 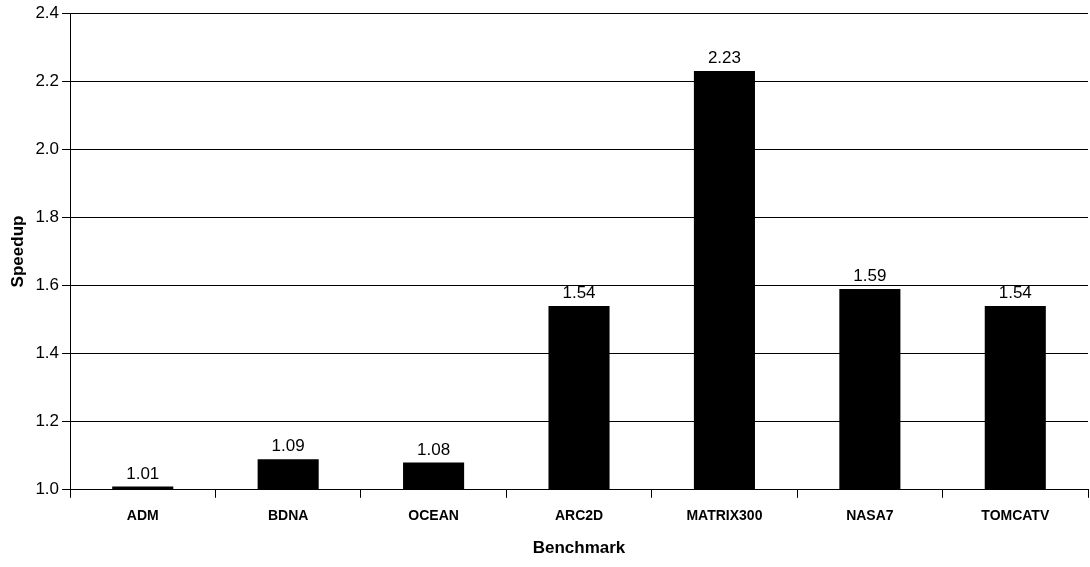 What do you see at coordinates (724, 515) in the screenshot?
I see `x-tick-label: MATRIX300` at bounding box center [724, 515].